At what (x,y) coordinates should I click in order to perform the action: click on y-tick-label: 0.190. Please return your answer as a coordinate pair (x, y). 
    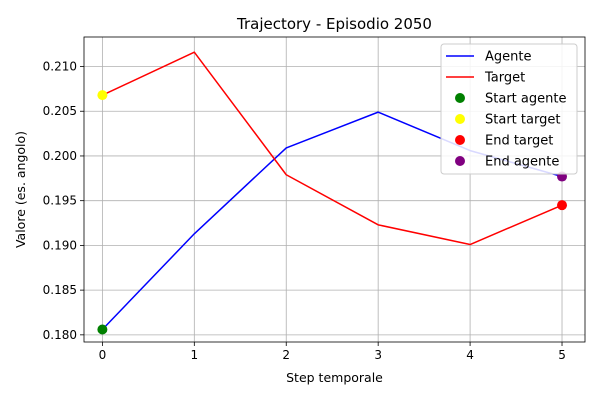
    Looking at the image, I should click on (60, 245).